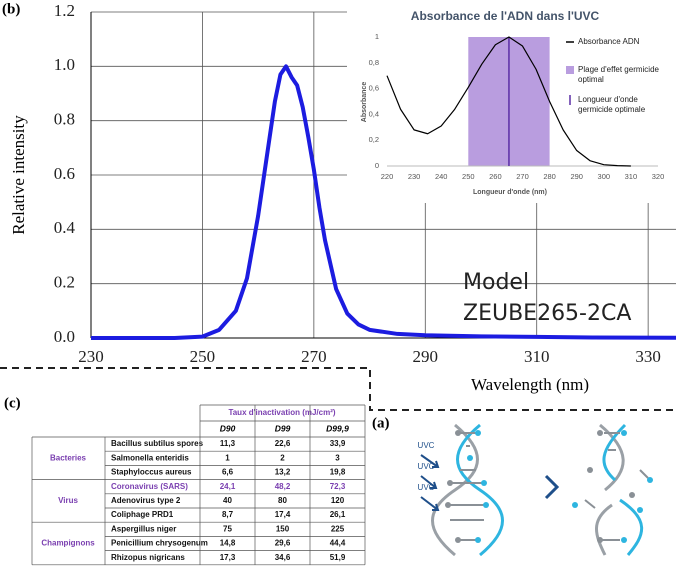 This screenshot has height=569, width=676. I want to click on table-cell: 34,6, so click(283, 557).